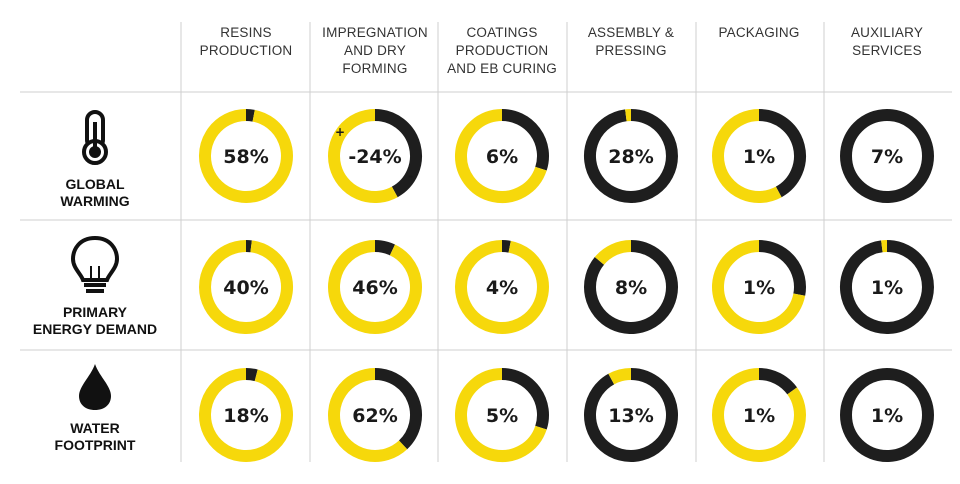 The height and width of the screenshot is (484, 960). Describe the element at coordinates (246, 32) in the screenshot. I see `column-header-line: RESINS` at that location.